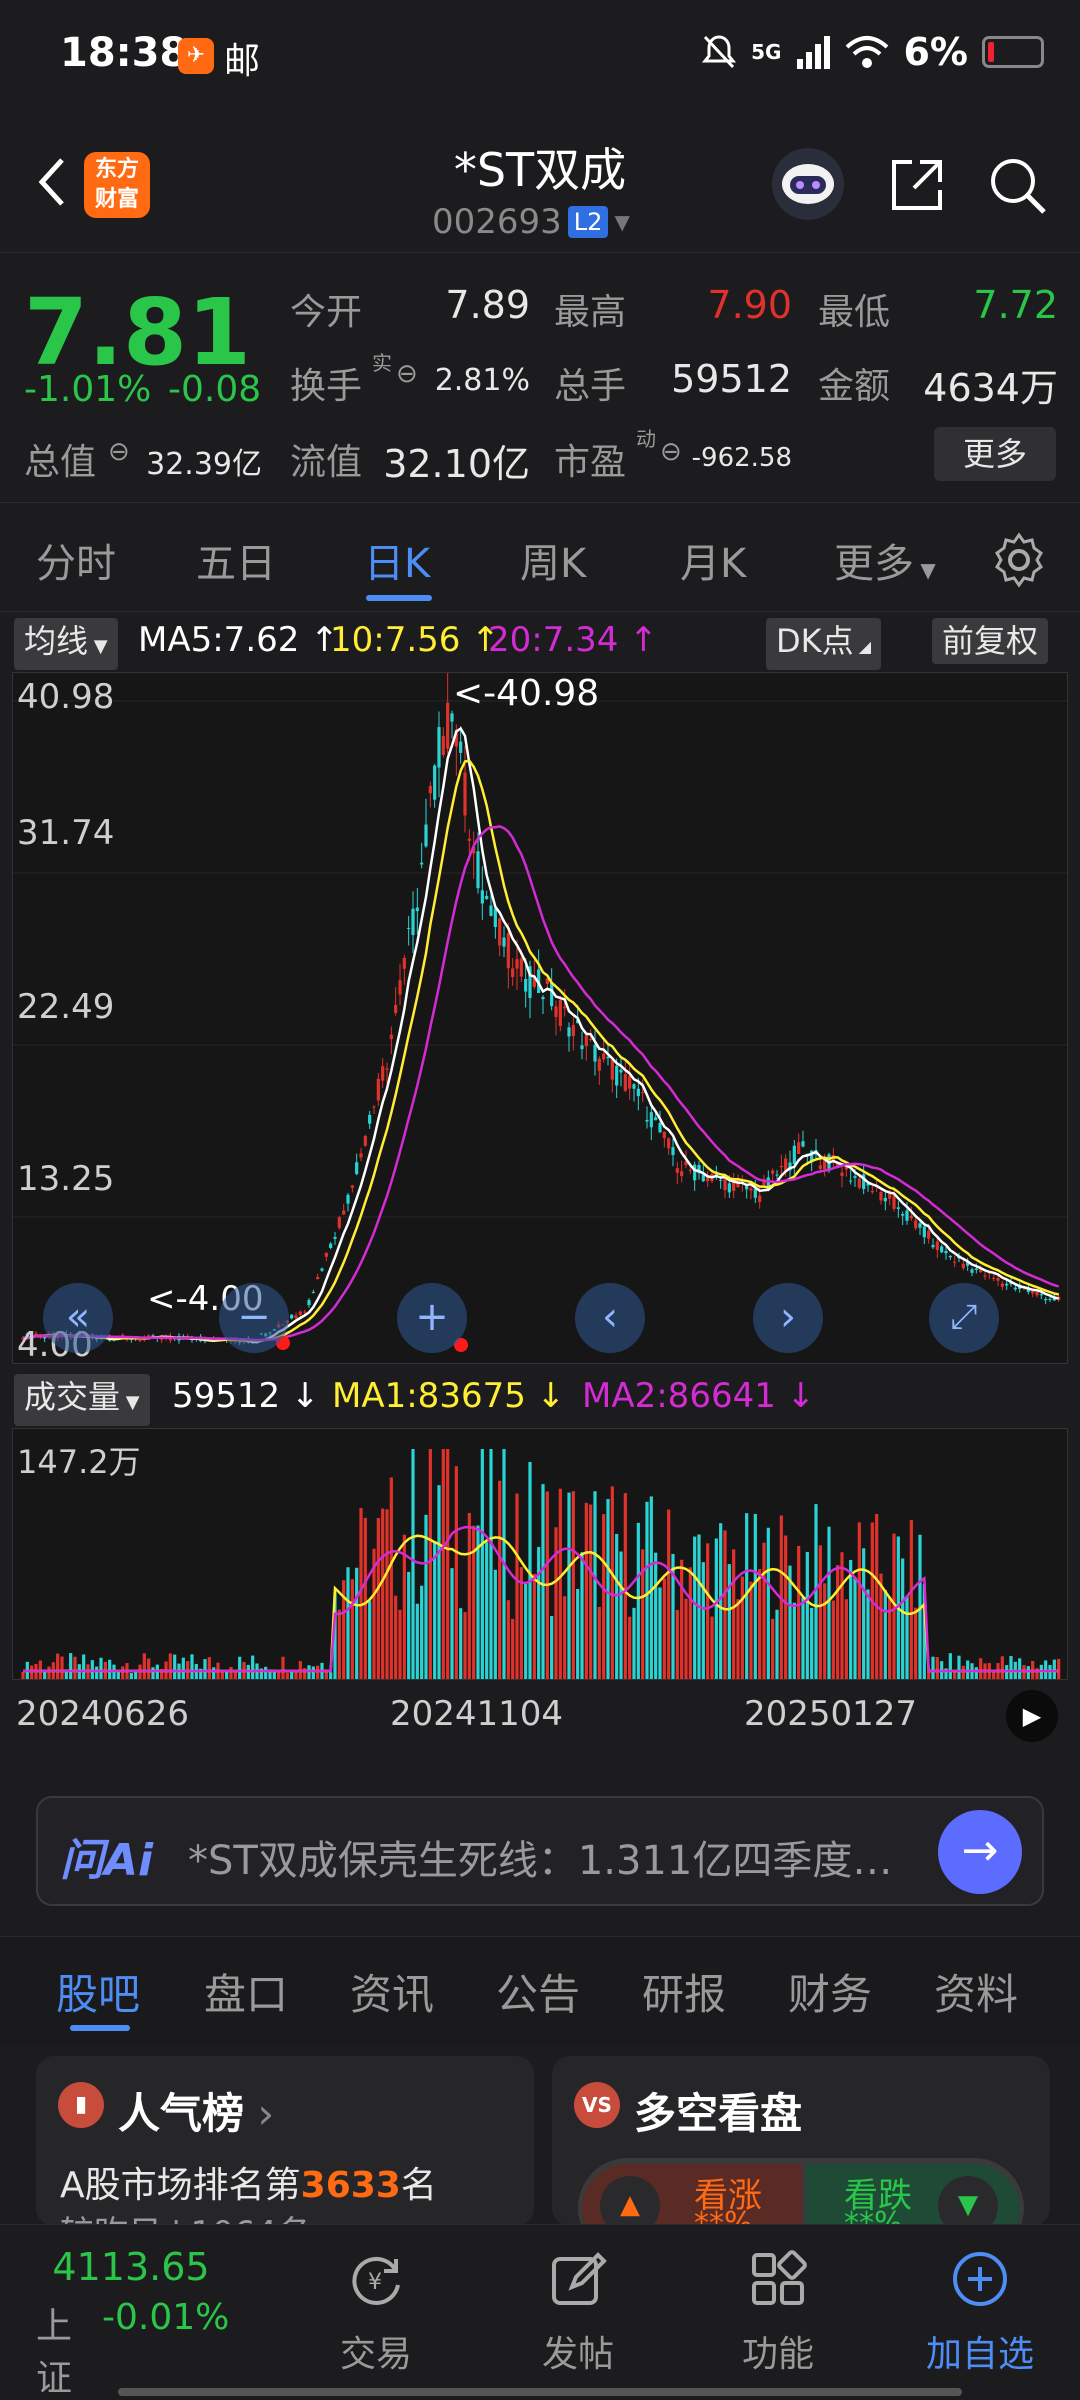 The height and width of the screenshot is (2400, 1080). What do you see at coordinates (392, 1994) in the screenshot?
I see `tab-news: 资讯` at bounding box center [392, 1994].